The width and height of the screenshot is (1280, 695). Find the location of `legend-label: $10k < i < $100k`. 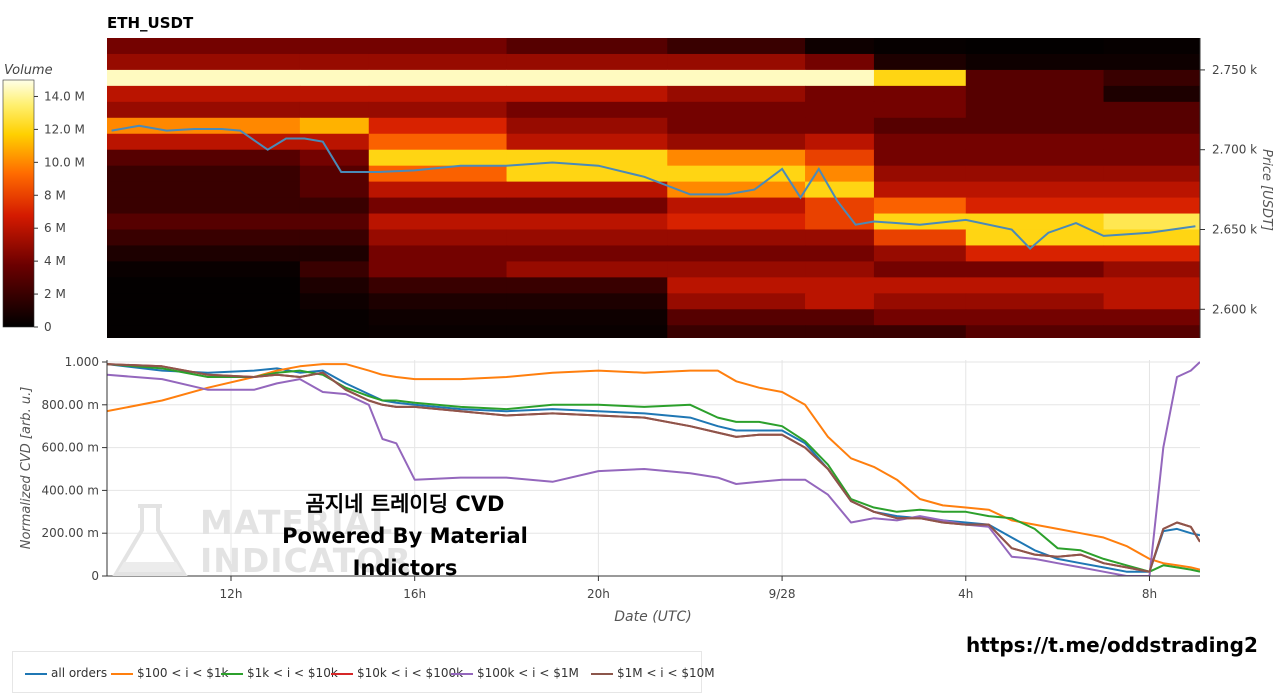

legend-label: $10k < i < $100k is located at coordinates (410, 673).